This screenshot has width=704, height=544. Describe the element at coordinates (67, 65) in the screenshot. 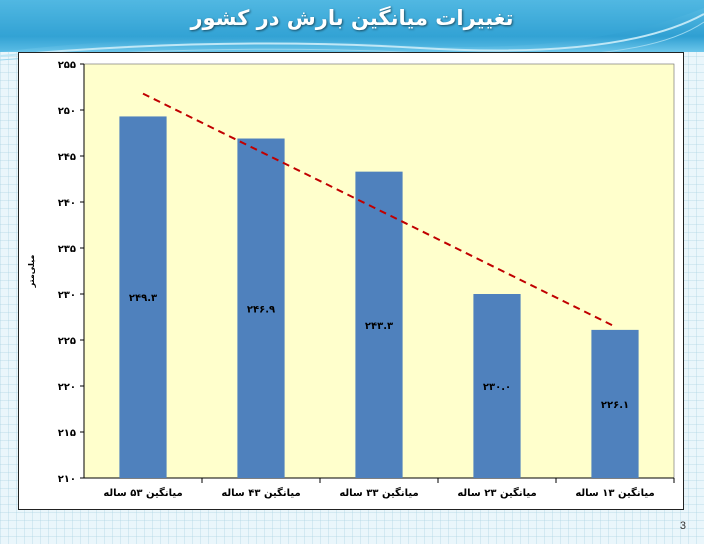

I see `y-tick-label: ۲۵۵` at that location.